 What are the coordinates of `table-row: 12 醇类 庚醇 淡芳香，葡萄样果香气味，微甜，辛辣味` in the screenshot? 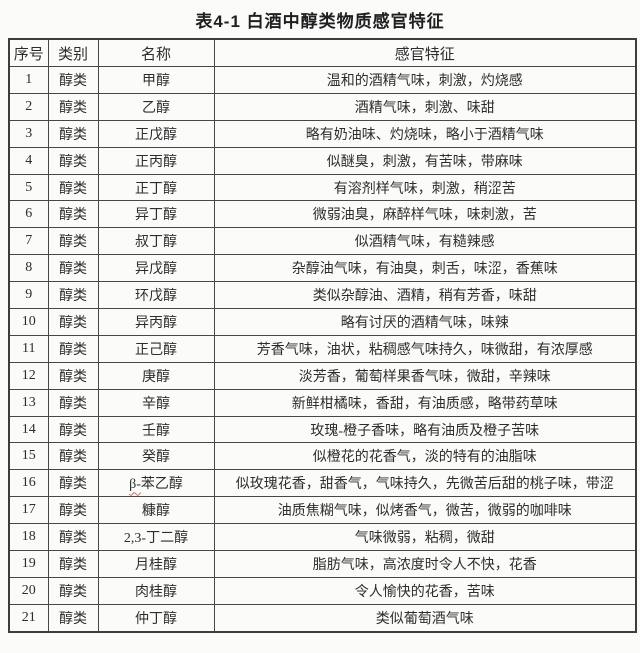 It's located at (322, 375).